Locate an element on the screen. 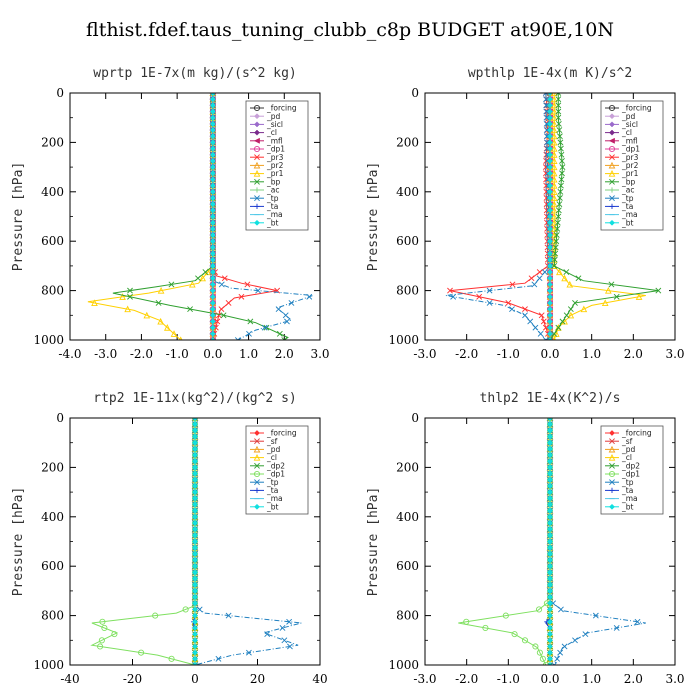 Image resolution: width=700 pixels, height=700 pixels. y-tick-label: 1000 is located at coordinates (48, 665).